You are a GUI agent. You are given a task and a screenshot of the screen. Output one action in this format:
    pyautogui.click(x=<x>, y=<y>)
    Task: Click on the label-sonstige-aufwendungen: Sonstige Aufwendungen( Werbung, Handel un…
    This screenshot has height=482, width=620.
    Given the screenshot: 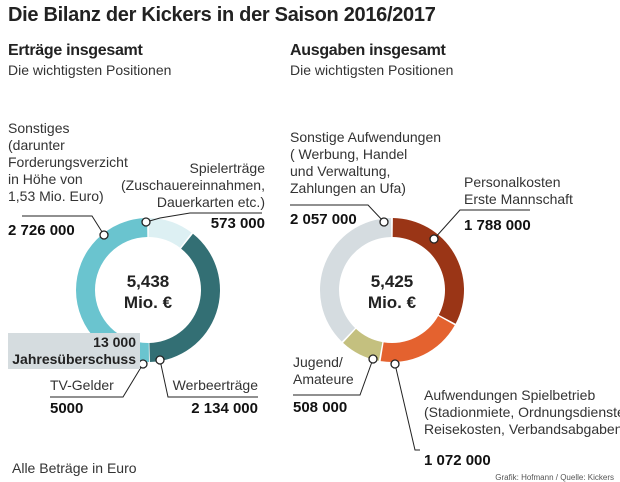 What is the action you would take?
    pyautogui.click(x=365, y=163)
    